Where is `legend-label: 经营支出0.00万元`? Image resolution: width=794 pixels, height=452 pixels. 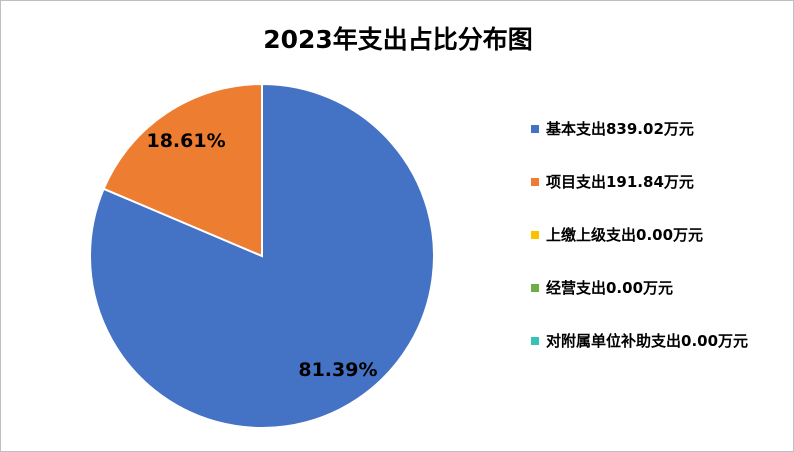
legend-label: 经营支出0.00万元 is located at coordinates (610, 288).